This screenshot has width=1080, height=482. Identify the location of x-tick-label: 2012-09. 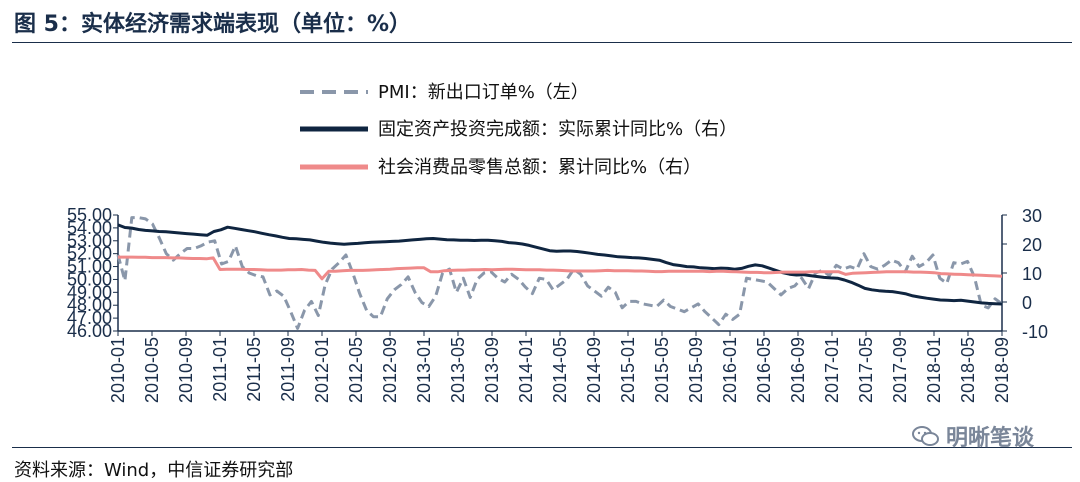
(390, 370).